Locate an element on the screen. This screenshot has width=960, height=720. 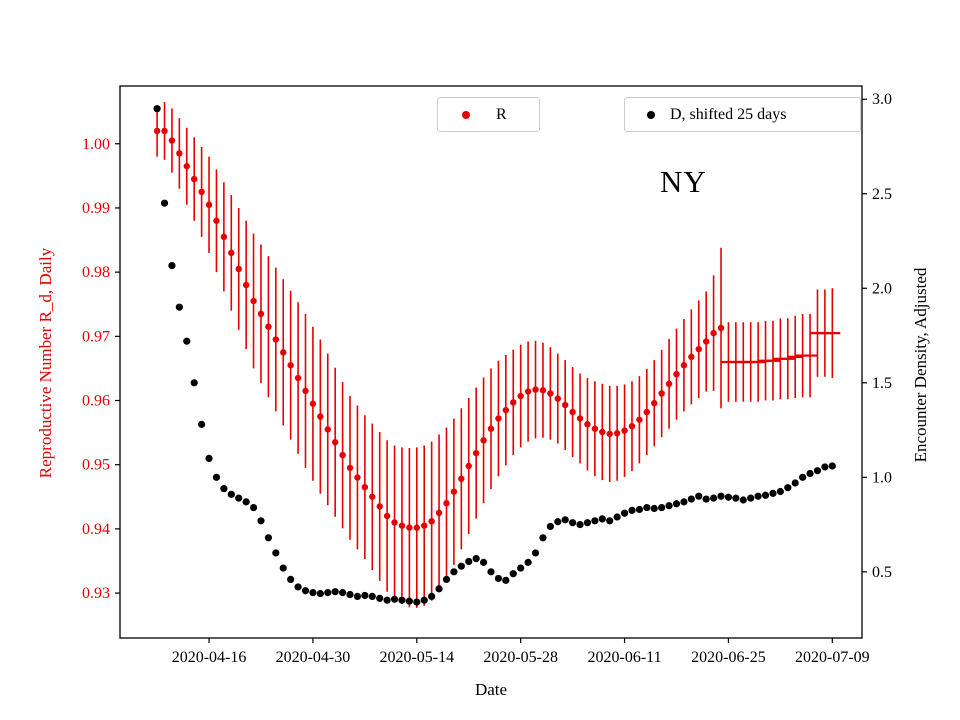
y-right-tick-label: 0.5 is located at coordinates (882, 572).